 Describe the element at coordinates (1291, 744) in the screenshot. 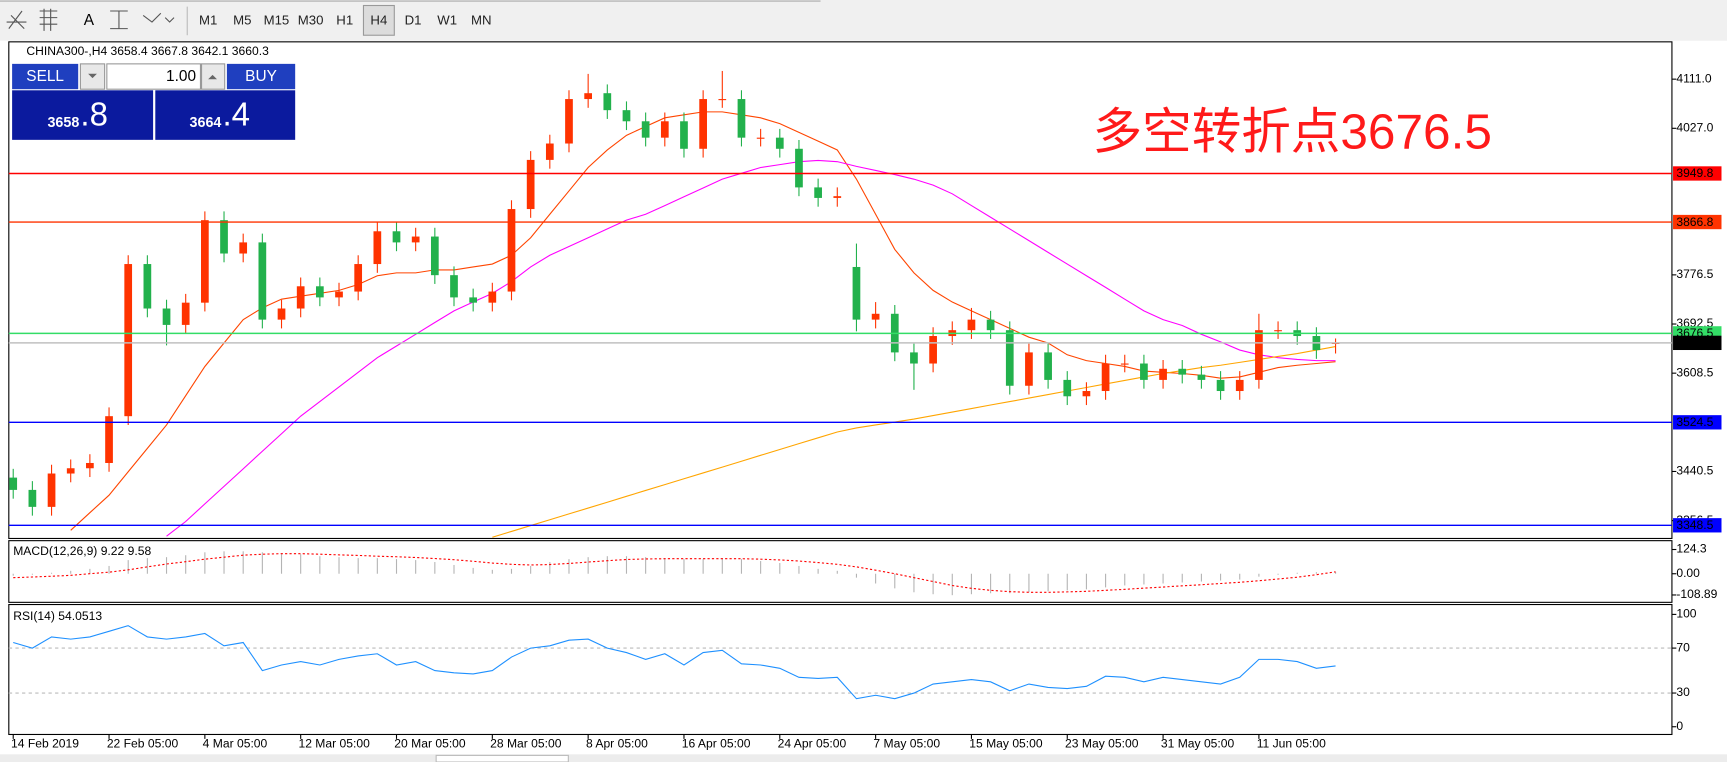

I see `x-tick-label: 11 Jun 05:00` at that location.